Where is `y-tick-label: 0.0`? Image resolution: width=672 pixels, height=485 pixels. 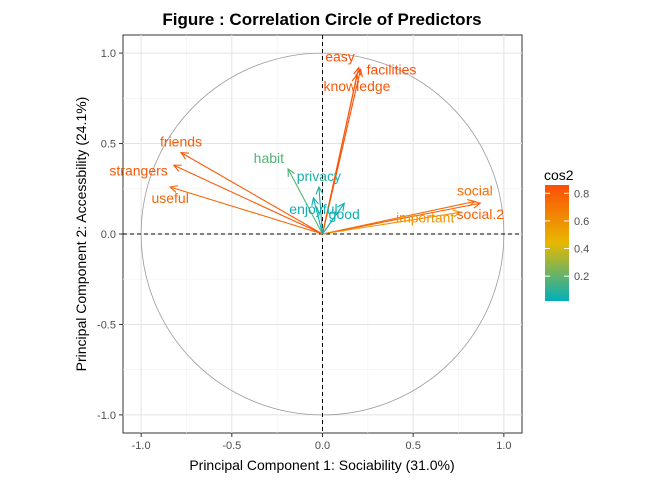 y-tick-label: 0.0 is located at coordinates (108, 235).